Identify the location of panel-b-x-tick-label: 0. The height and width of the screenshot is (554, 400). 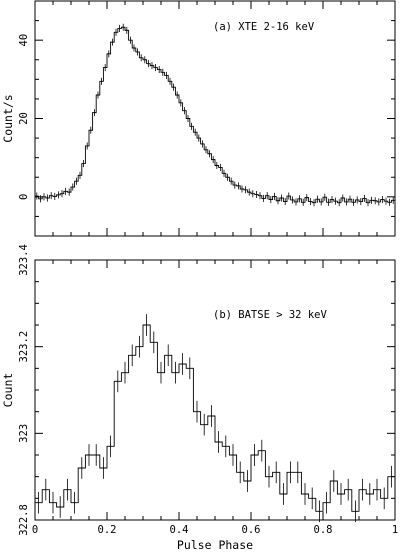
(35, 530).